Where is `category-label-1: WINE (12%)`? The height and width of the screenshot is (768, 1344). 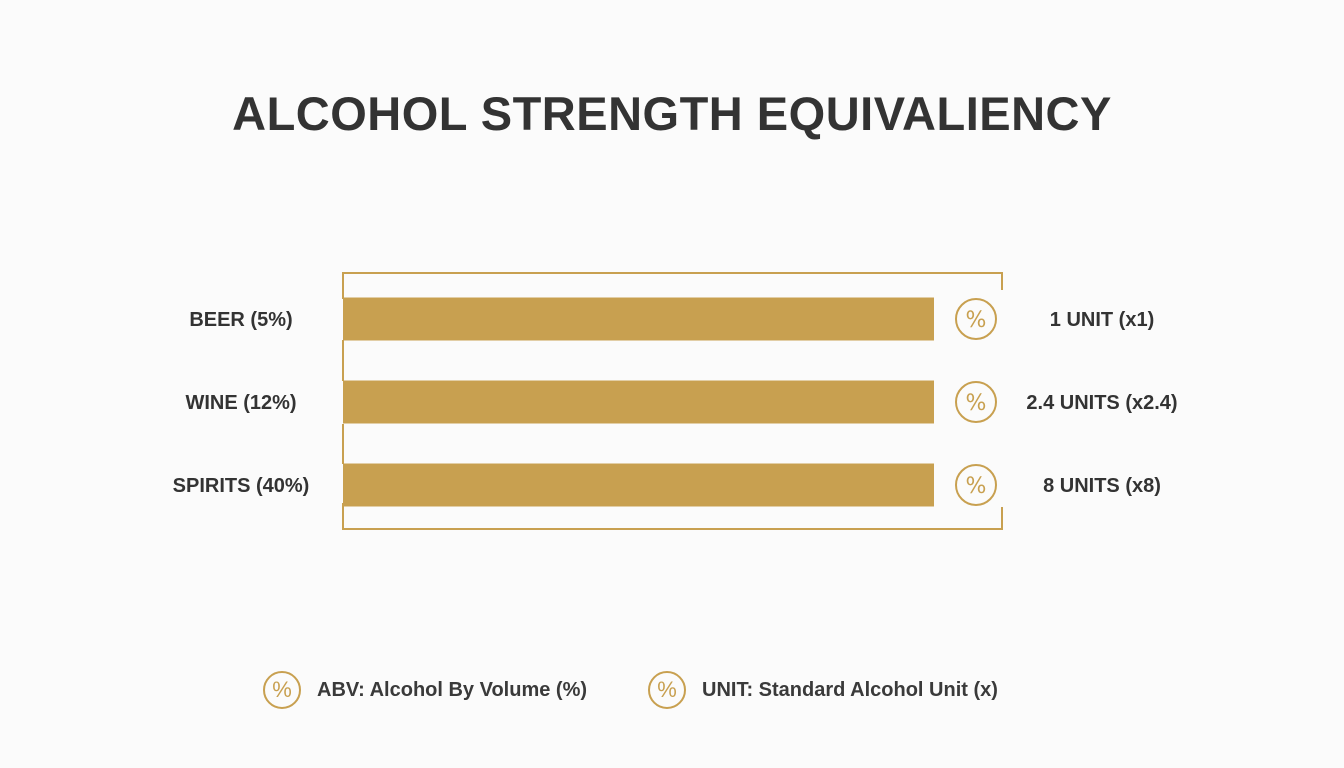
category-label-1: WINE (12%) is located at coordinates (240, 403).